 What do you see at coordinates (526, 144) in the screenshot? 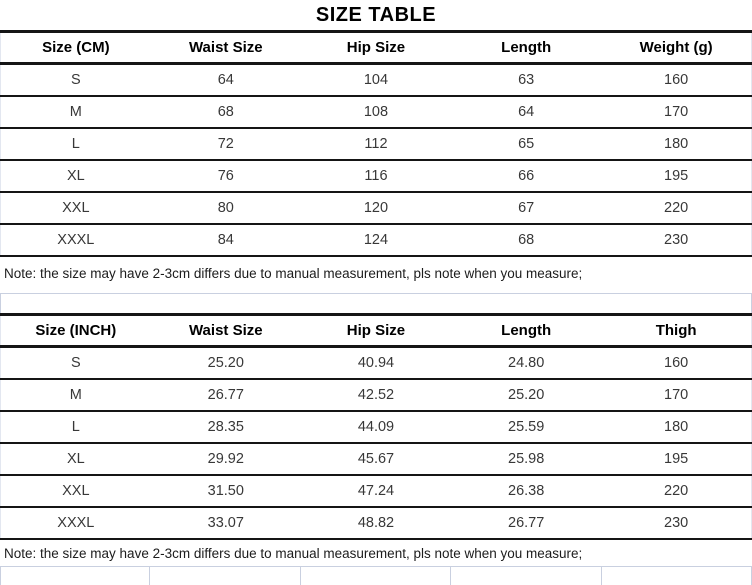
I see `table-cell: 65` at bounding box center [526, 144].